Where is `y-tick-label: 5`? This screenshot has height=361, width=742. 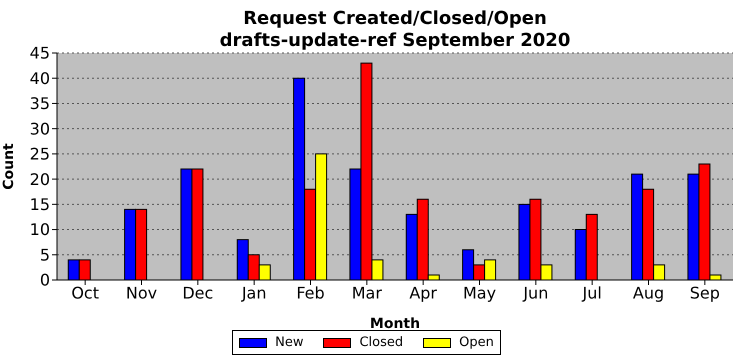 y-tick-label: 5 is located at coordinates (45, 254).